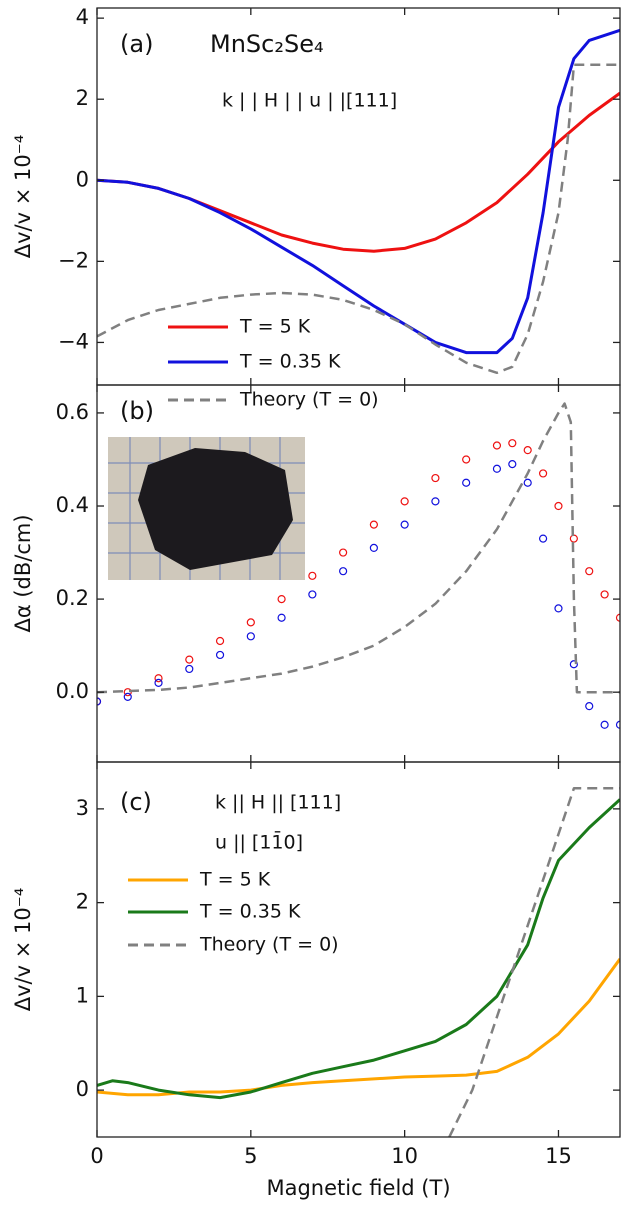 This screenshot has width=625, height=1211. I want to click on x-tick-label: 10, so click(404, 1156).